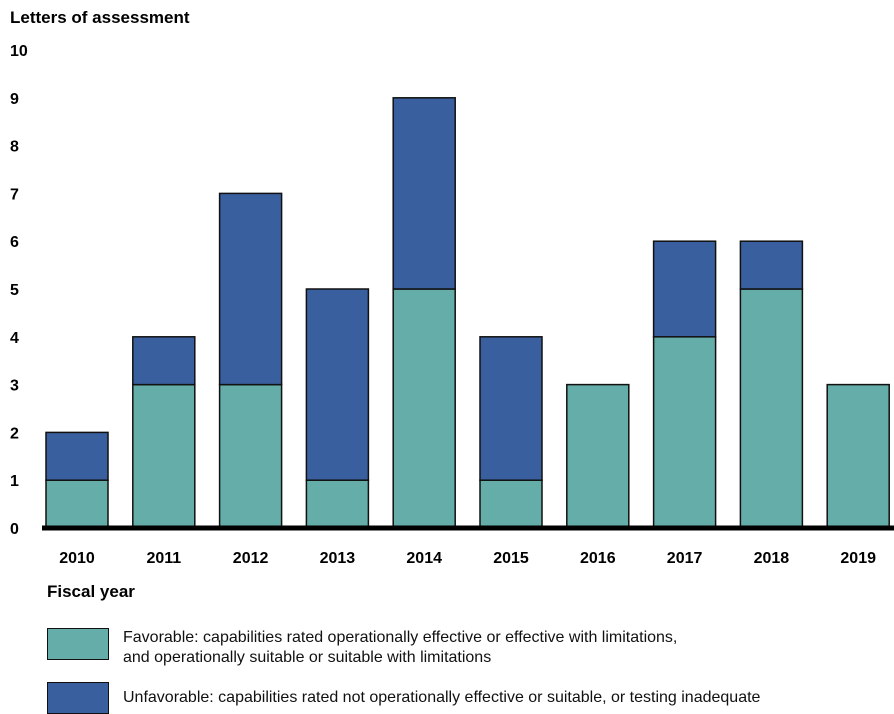  What do you see at coordinates (14, 194) in the screenshot?
I see `y-tick-label: 7` at bounding box center [14, 194].